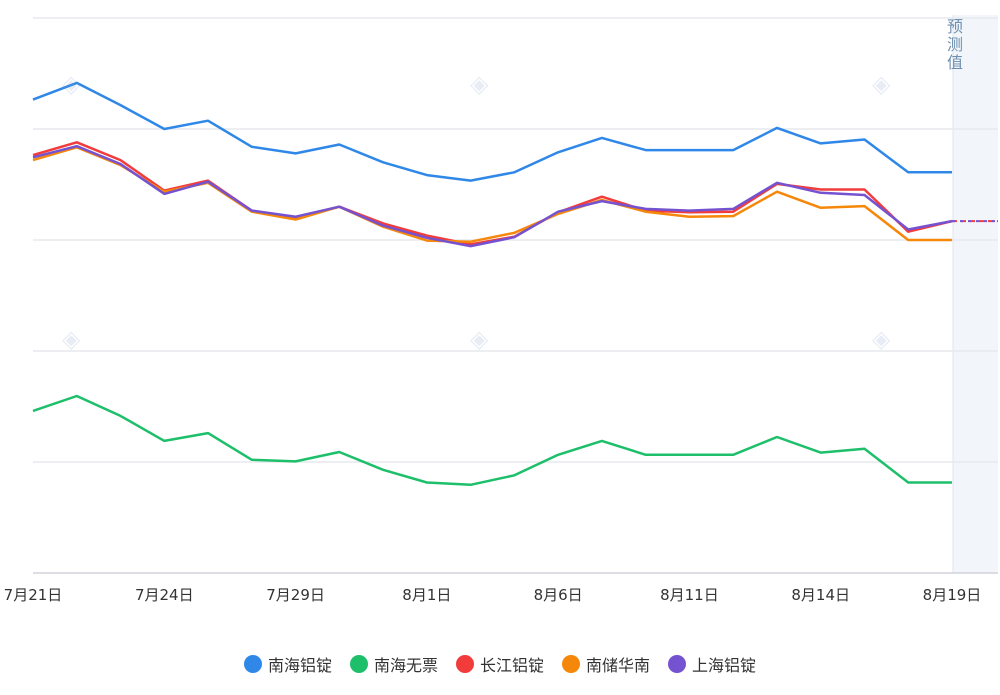 Image resolution: width=1000 pixels, height=695 pixels. What do you see at coordinates (558, 595) in the screenshot?
I see `x-tick-label: 8月6日` at bounding box center [558, 595].